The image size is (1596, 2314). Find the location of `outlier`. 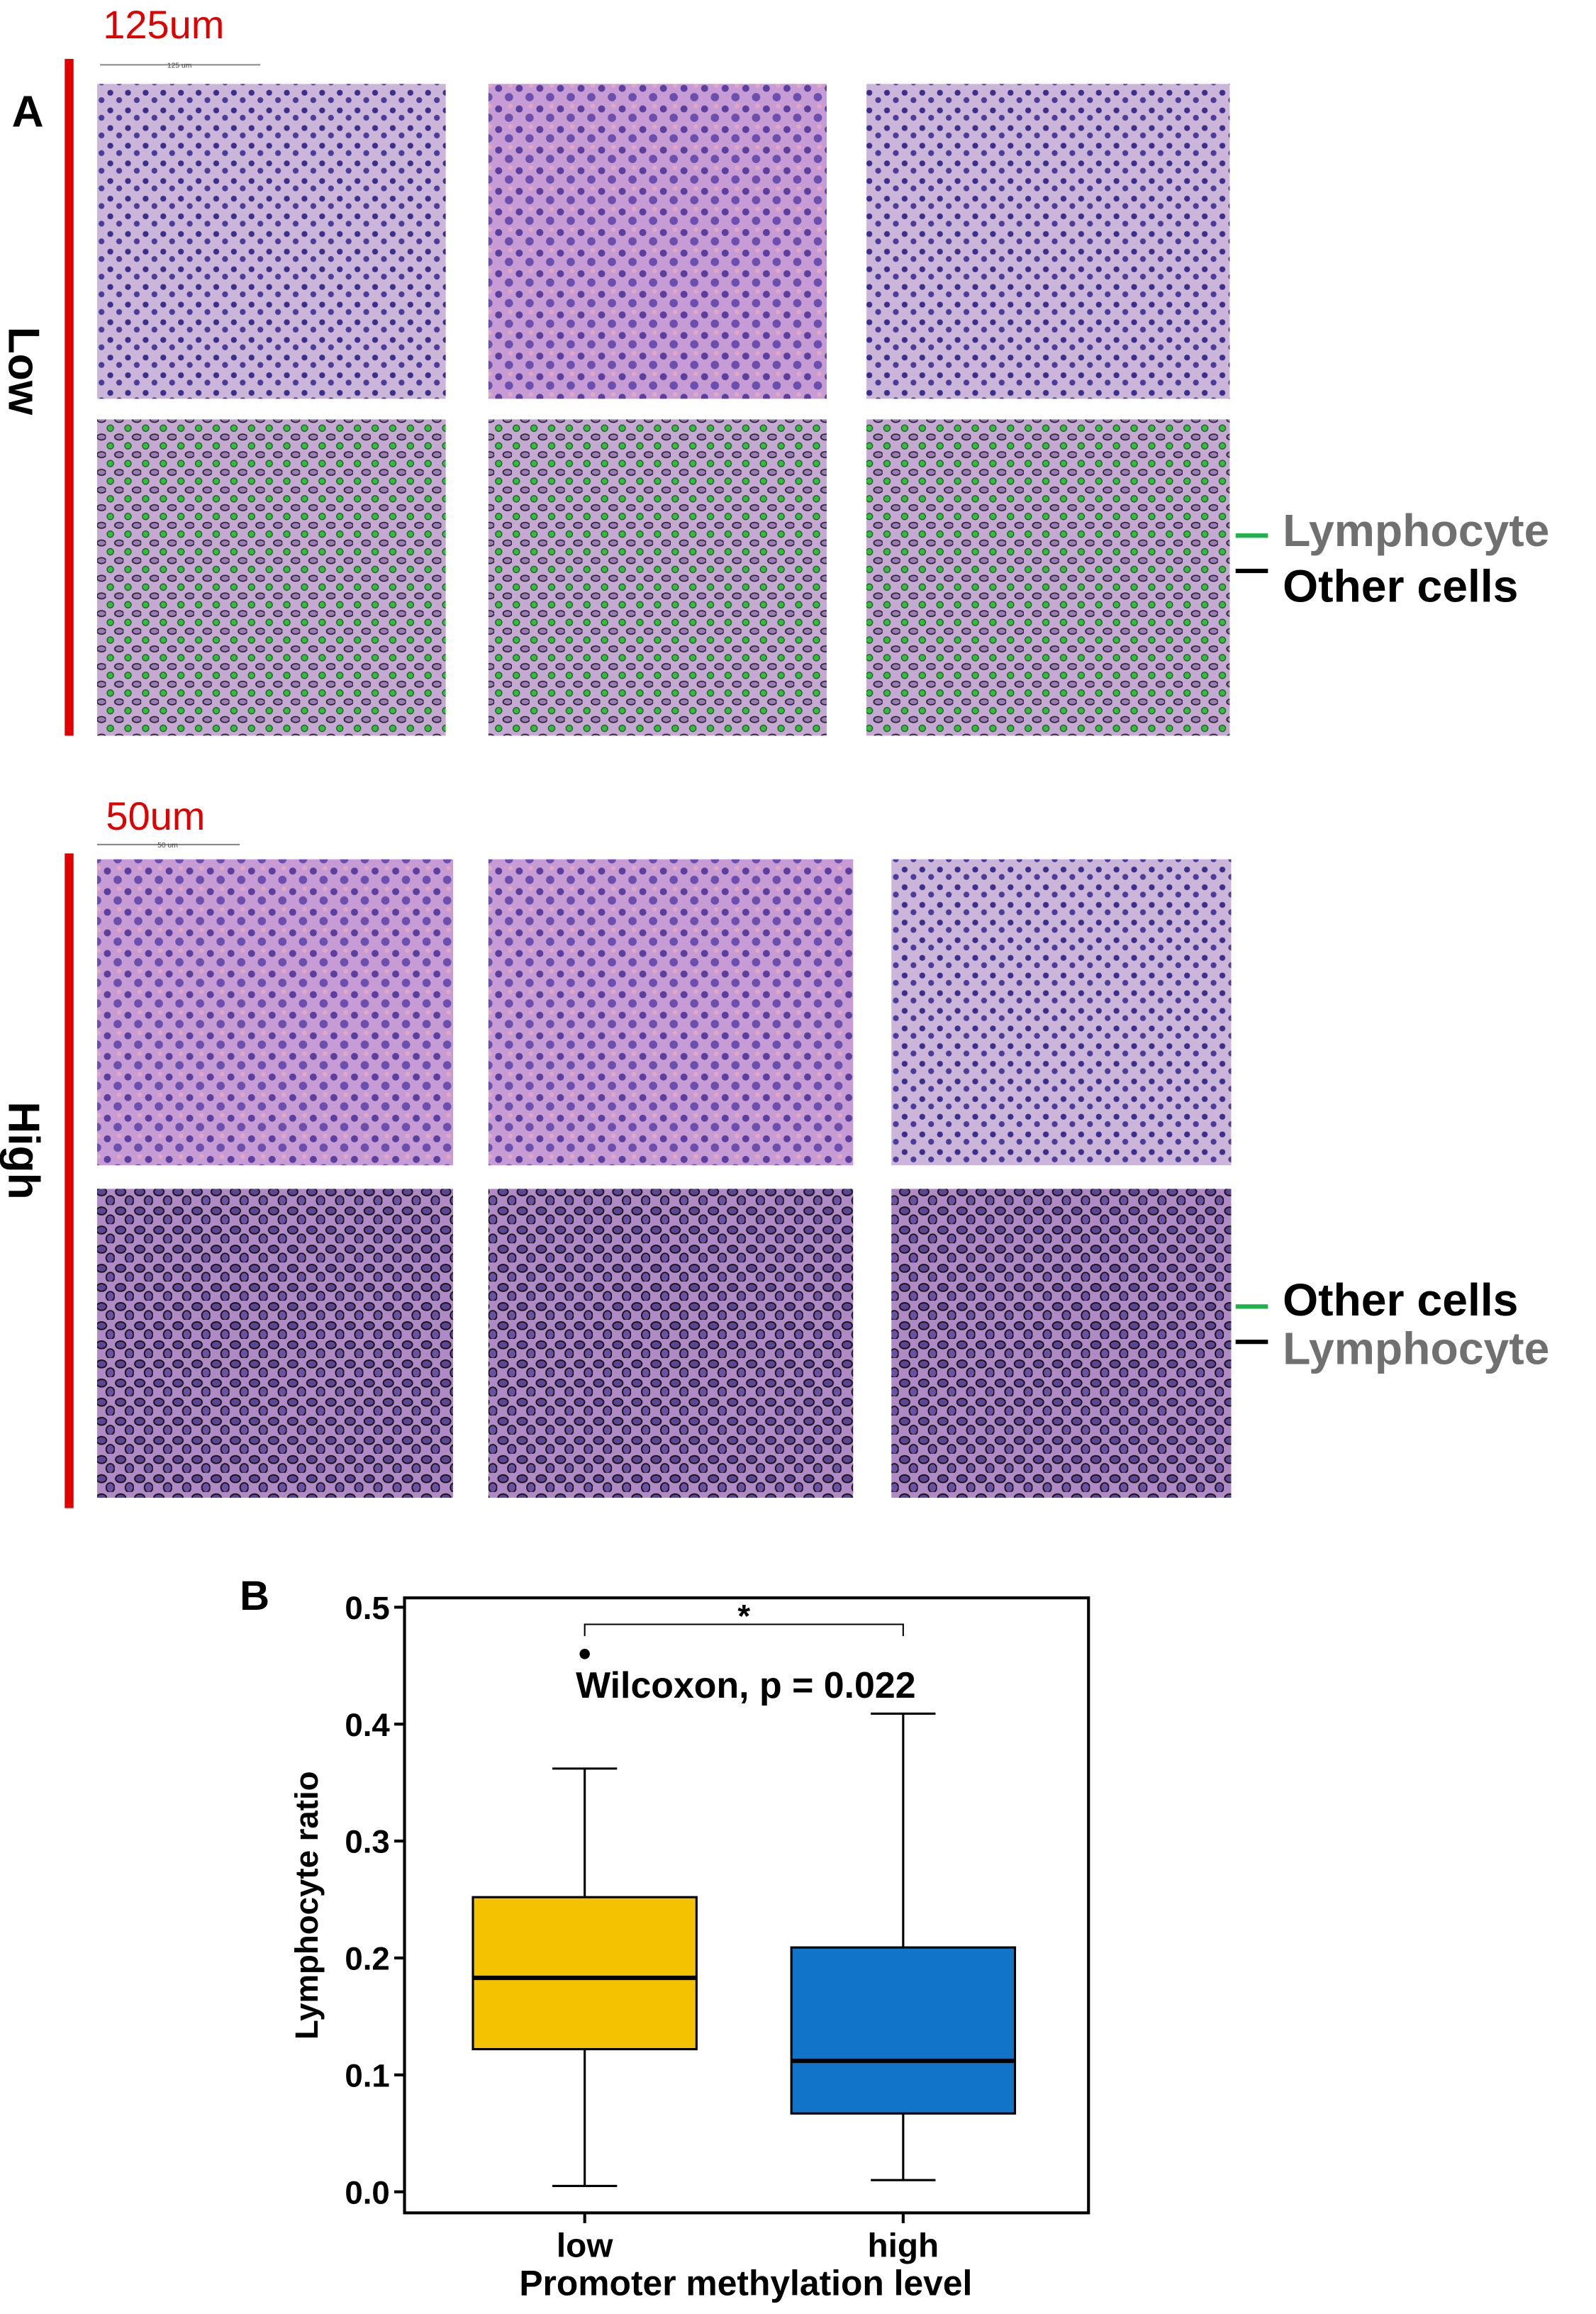

outlier is located at coordinates (585, 1654).